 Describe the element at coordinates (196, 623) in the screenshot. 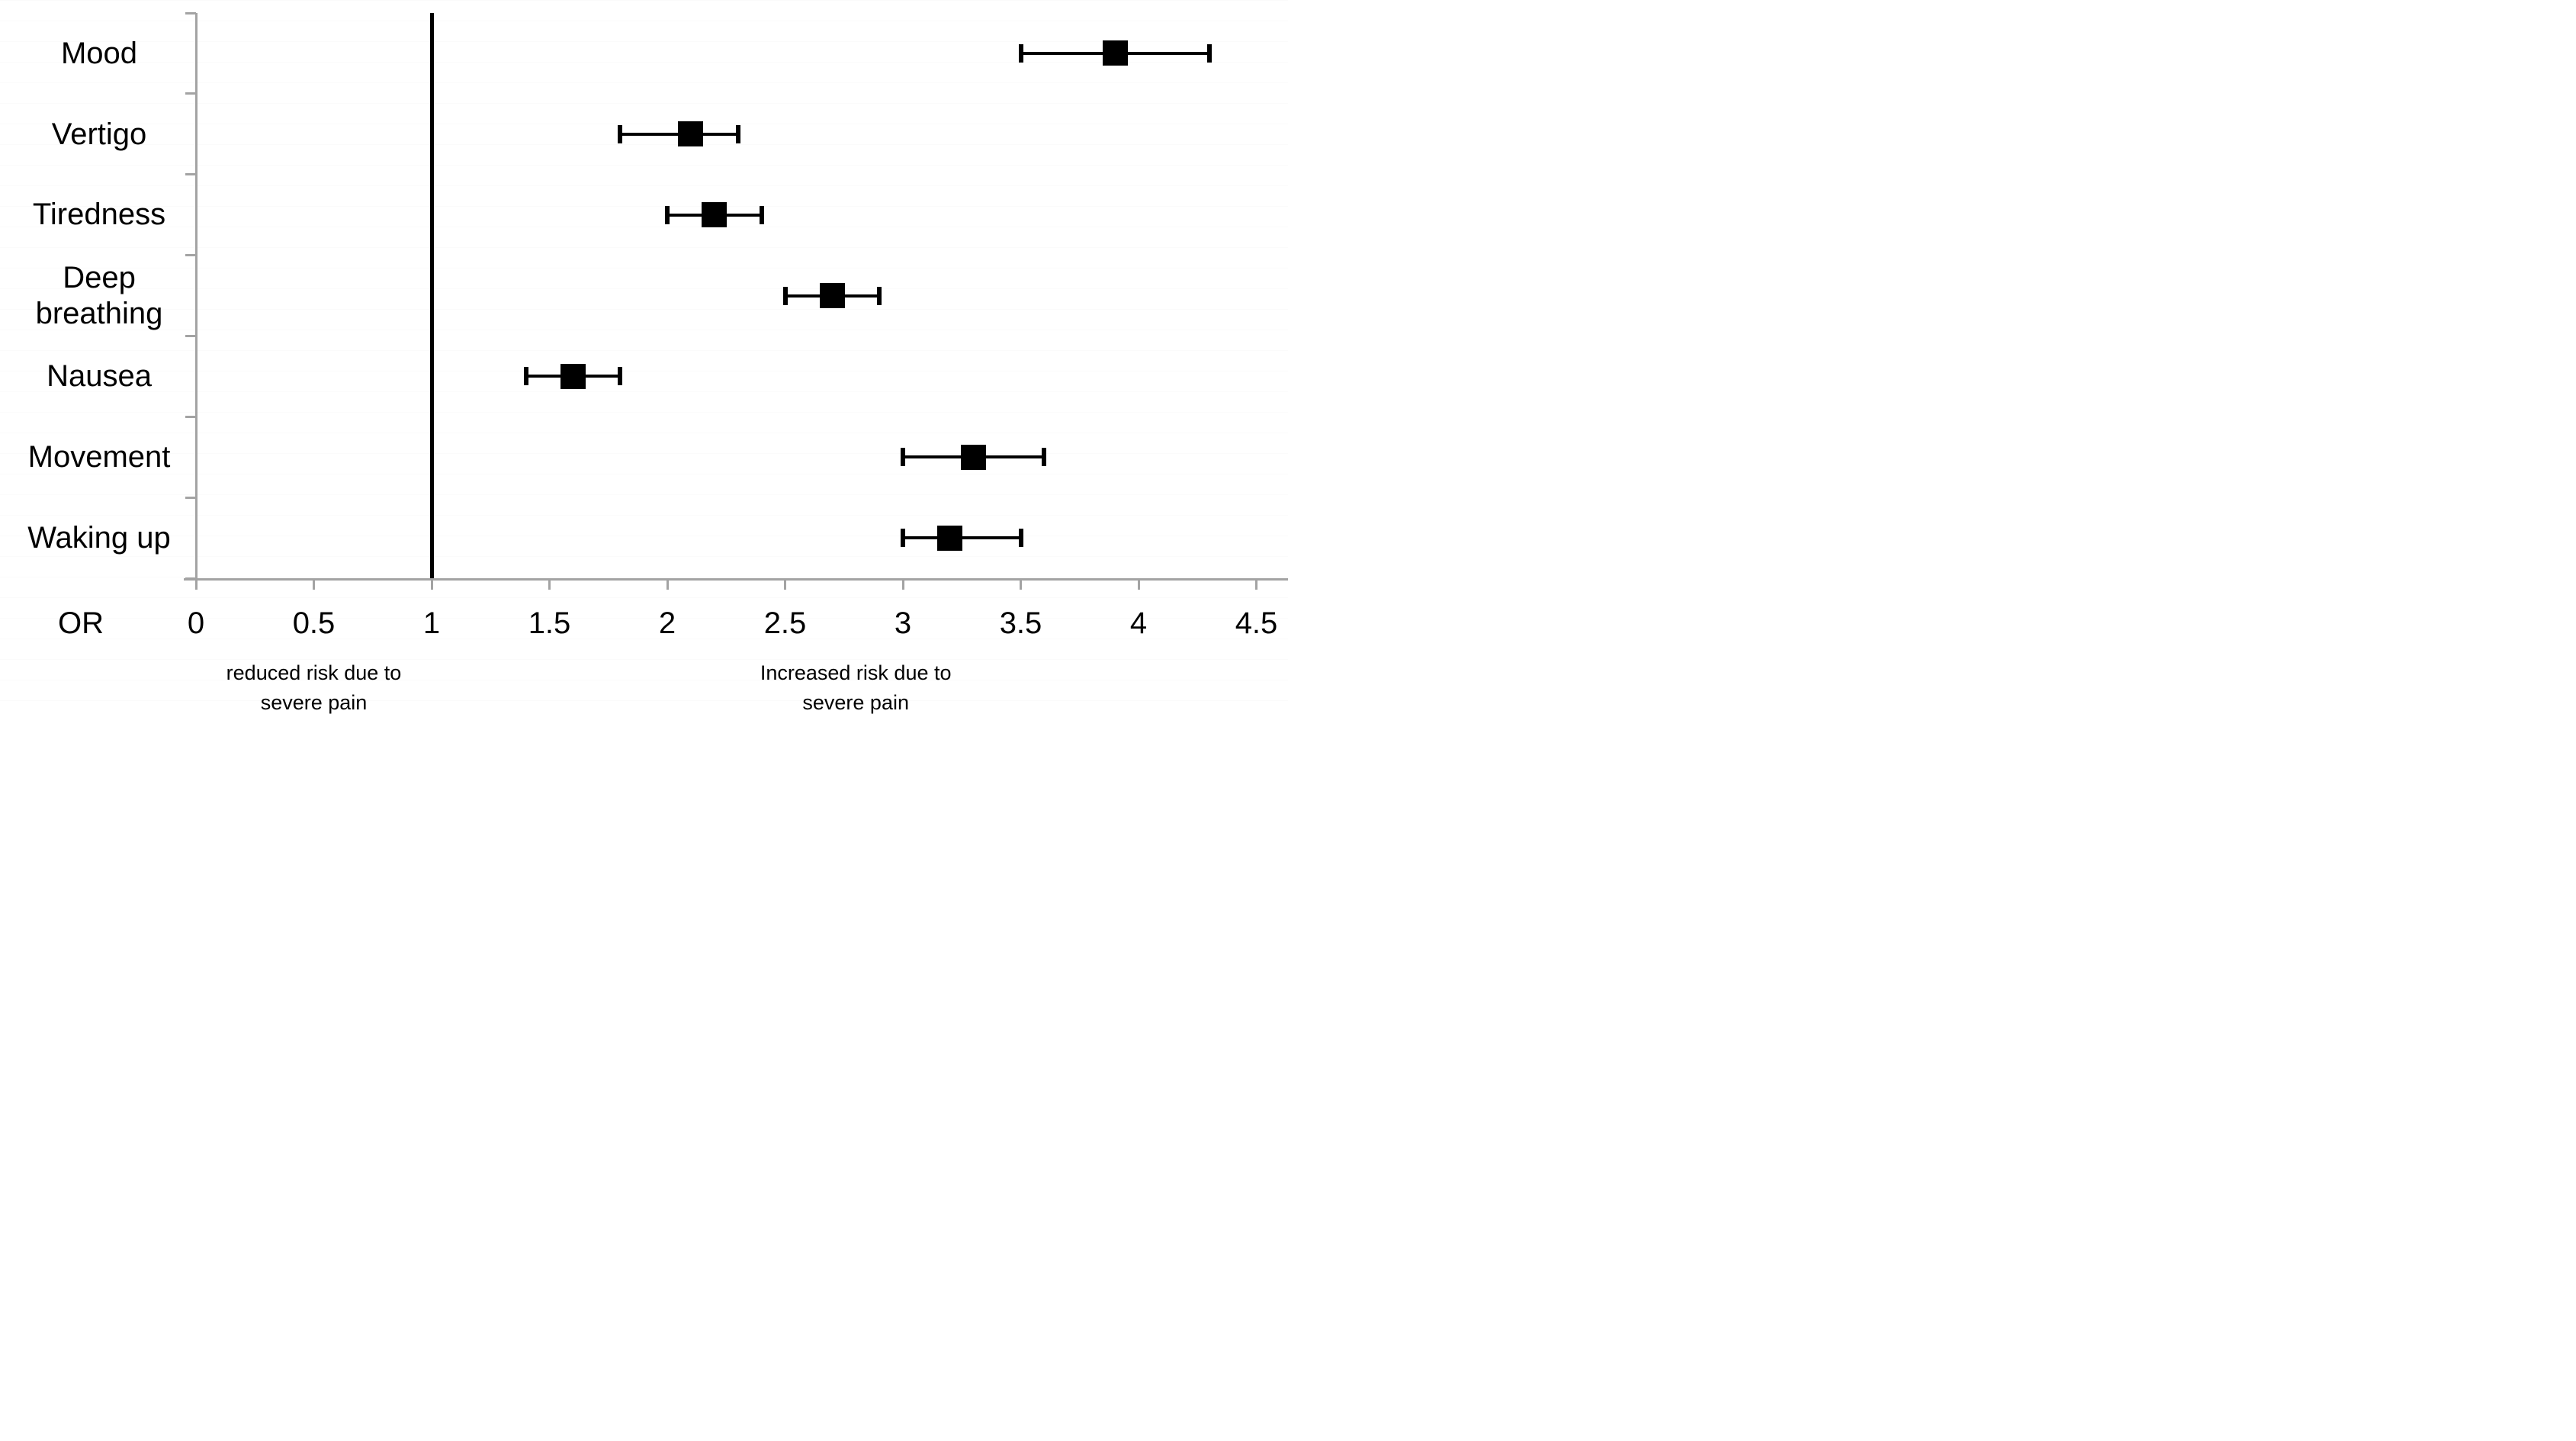

I see `x-tick-label: 0` at that location.